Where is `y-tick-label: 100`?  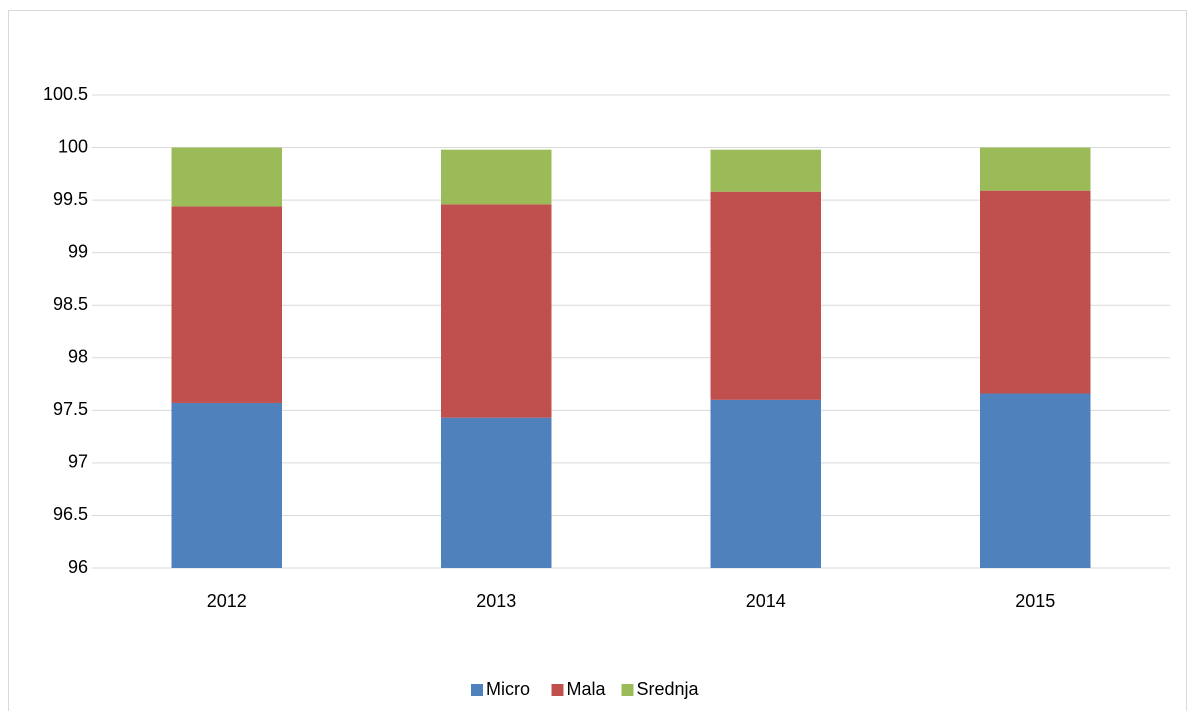 y-tick-label: 100 is located at coordinates (73, 146).